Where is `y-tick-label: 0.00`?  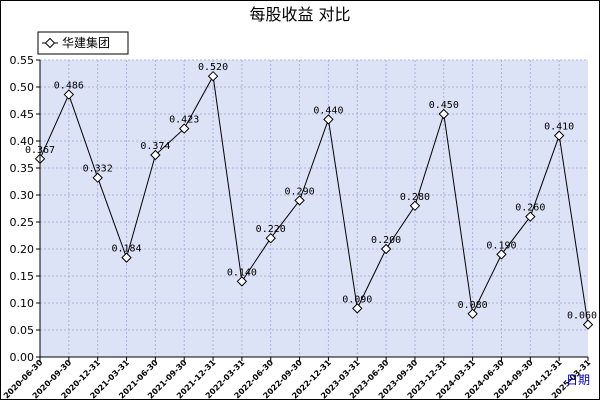 y-tick-label: 0.00 is located at coordinates (22, 357).